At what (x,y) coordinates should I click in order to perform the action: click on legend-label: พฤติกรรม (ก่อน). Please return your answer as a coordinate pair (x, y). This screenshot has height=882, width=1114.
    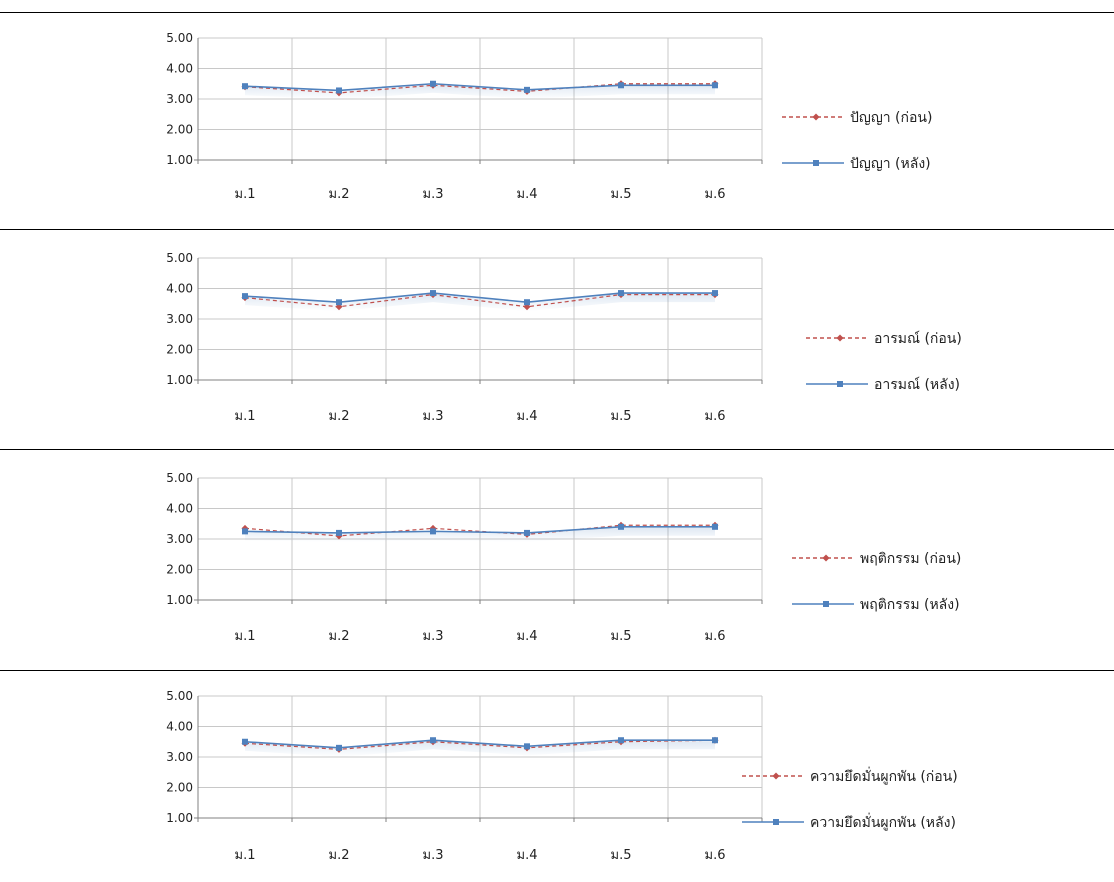
    Looking at the image, I should click on (910, 559).